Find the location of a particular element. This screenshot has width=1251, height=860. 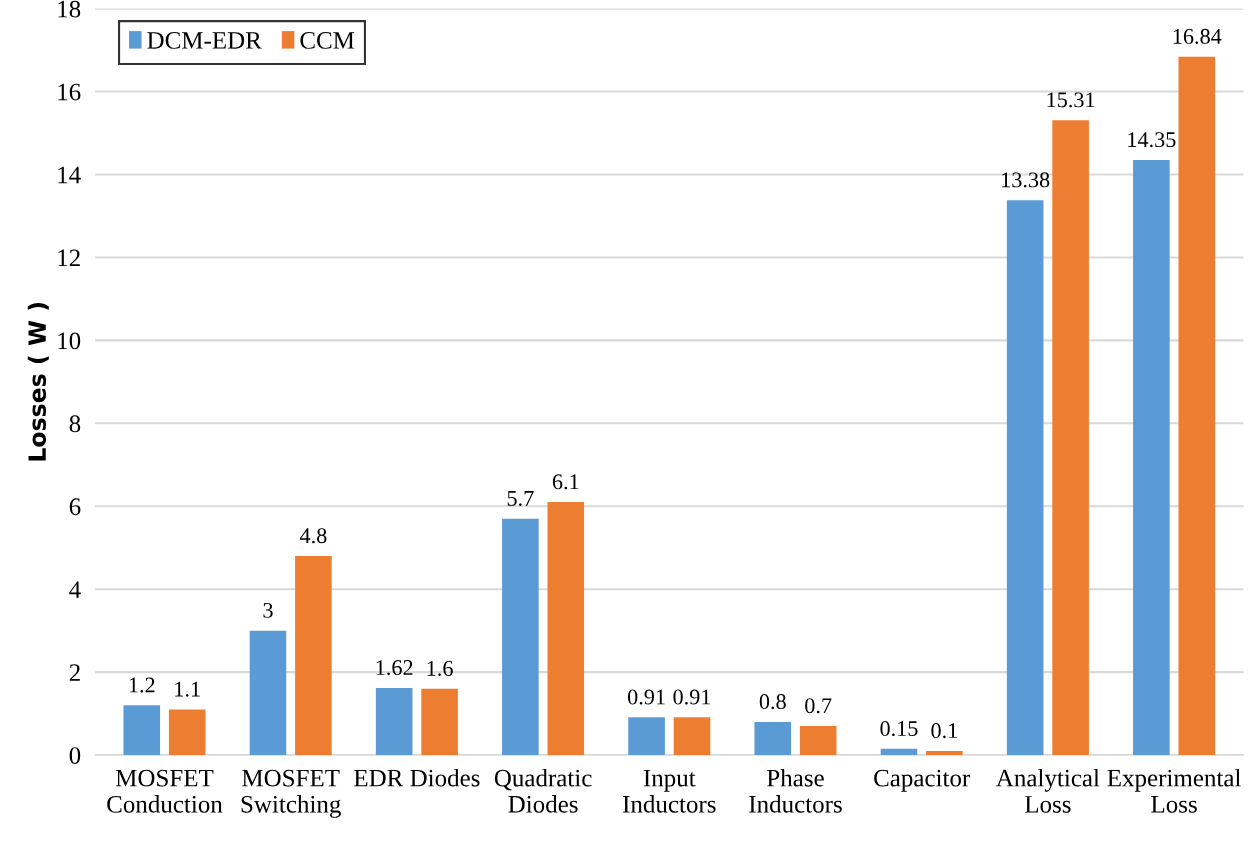

data-label: 16.84 is located at coordinates (1197, 36).